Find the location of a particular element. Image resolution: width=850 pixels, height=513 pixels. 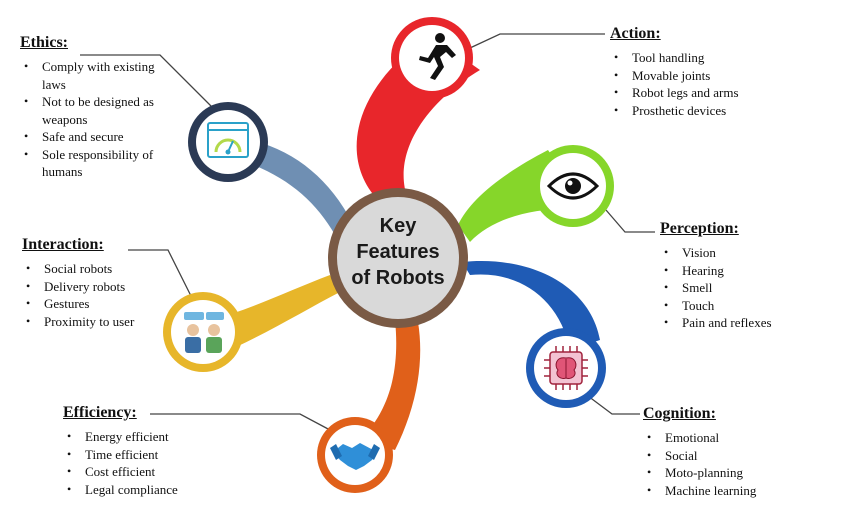

section-title: Interaction: is located at coordinates (63, 244).